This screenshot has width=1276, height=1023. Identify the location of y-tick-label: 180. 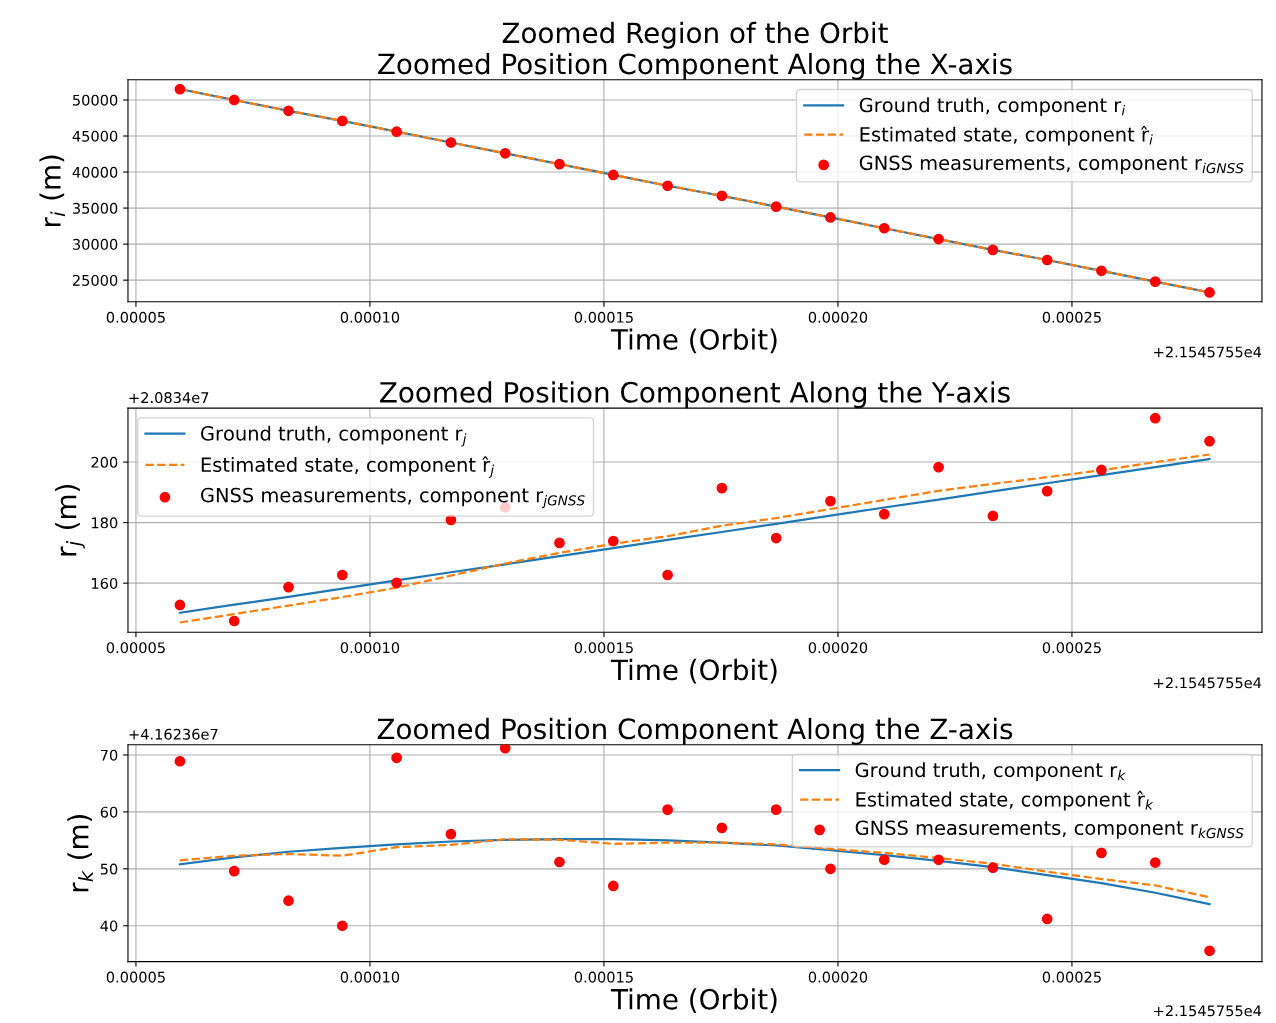
(105, 523).